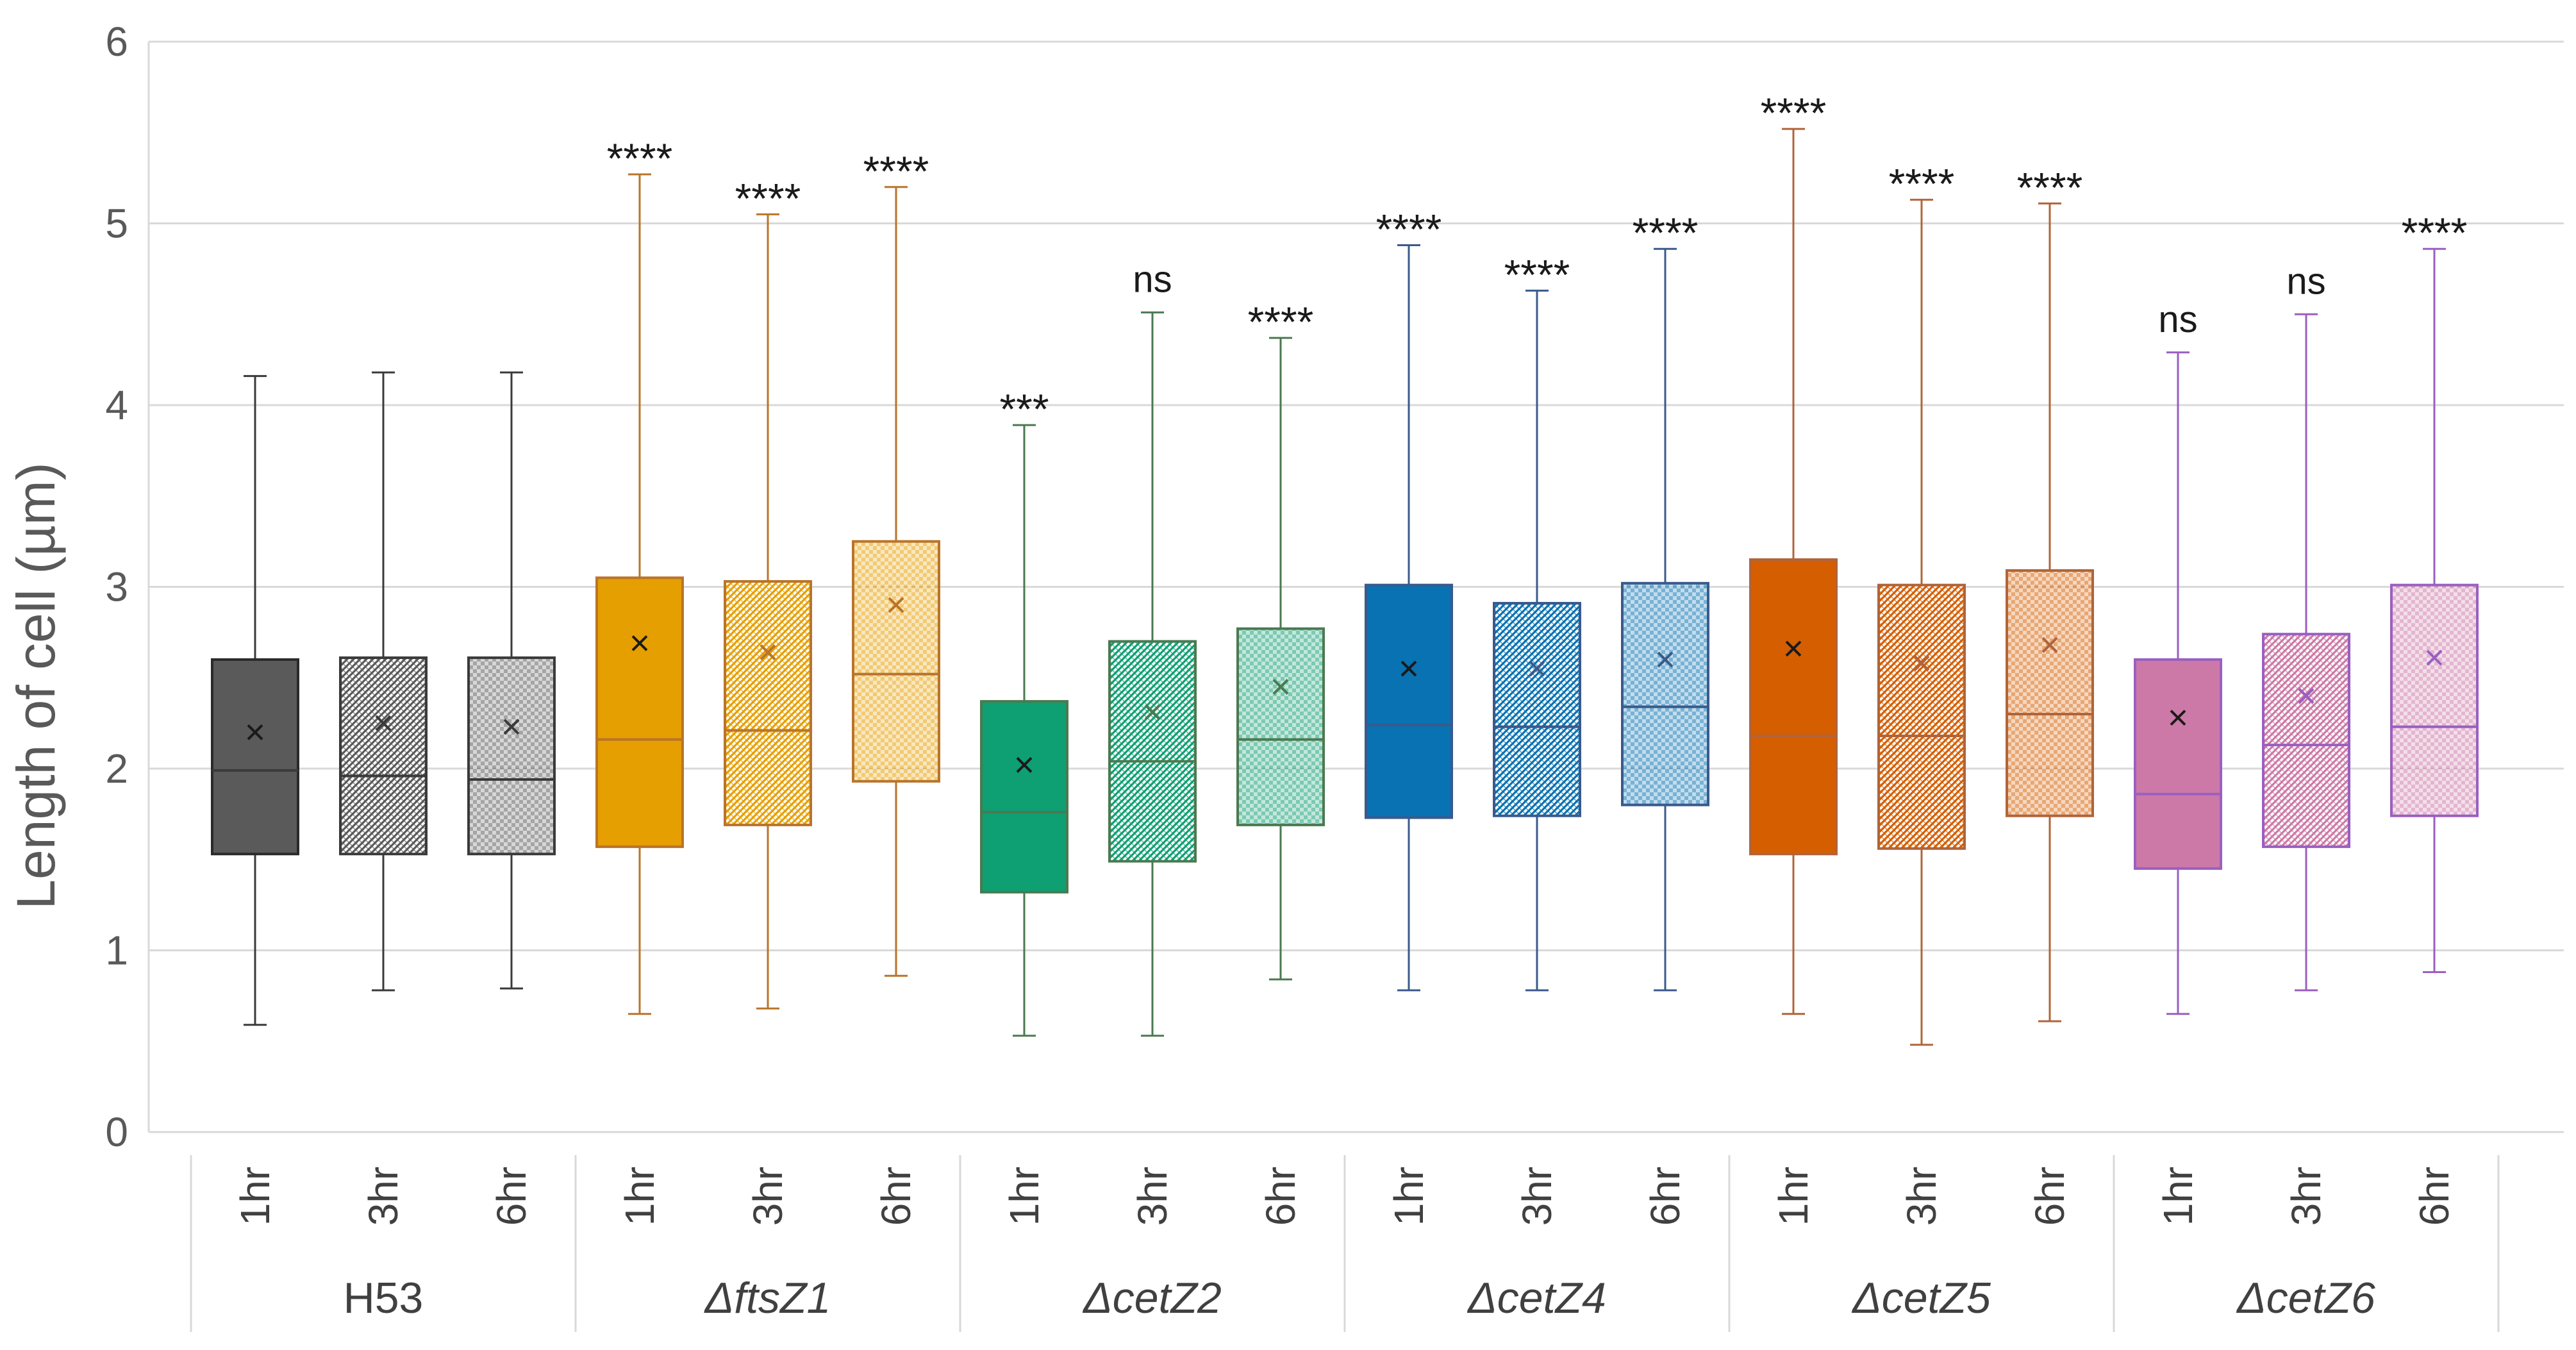 The image size is (2576, 1350). I want to click on box-ΔftsZ1-6hr: ****, so click(896, 562).